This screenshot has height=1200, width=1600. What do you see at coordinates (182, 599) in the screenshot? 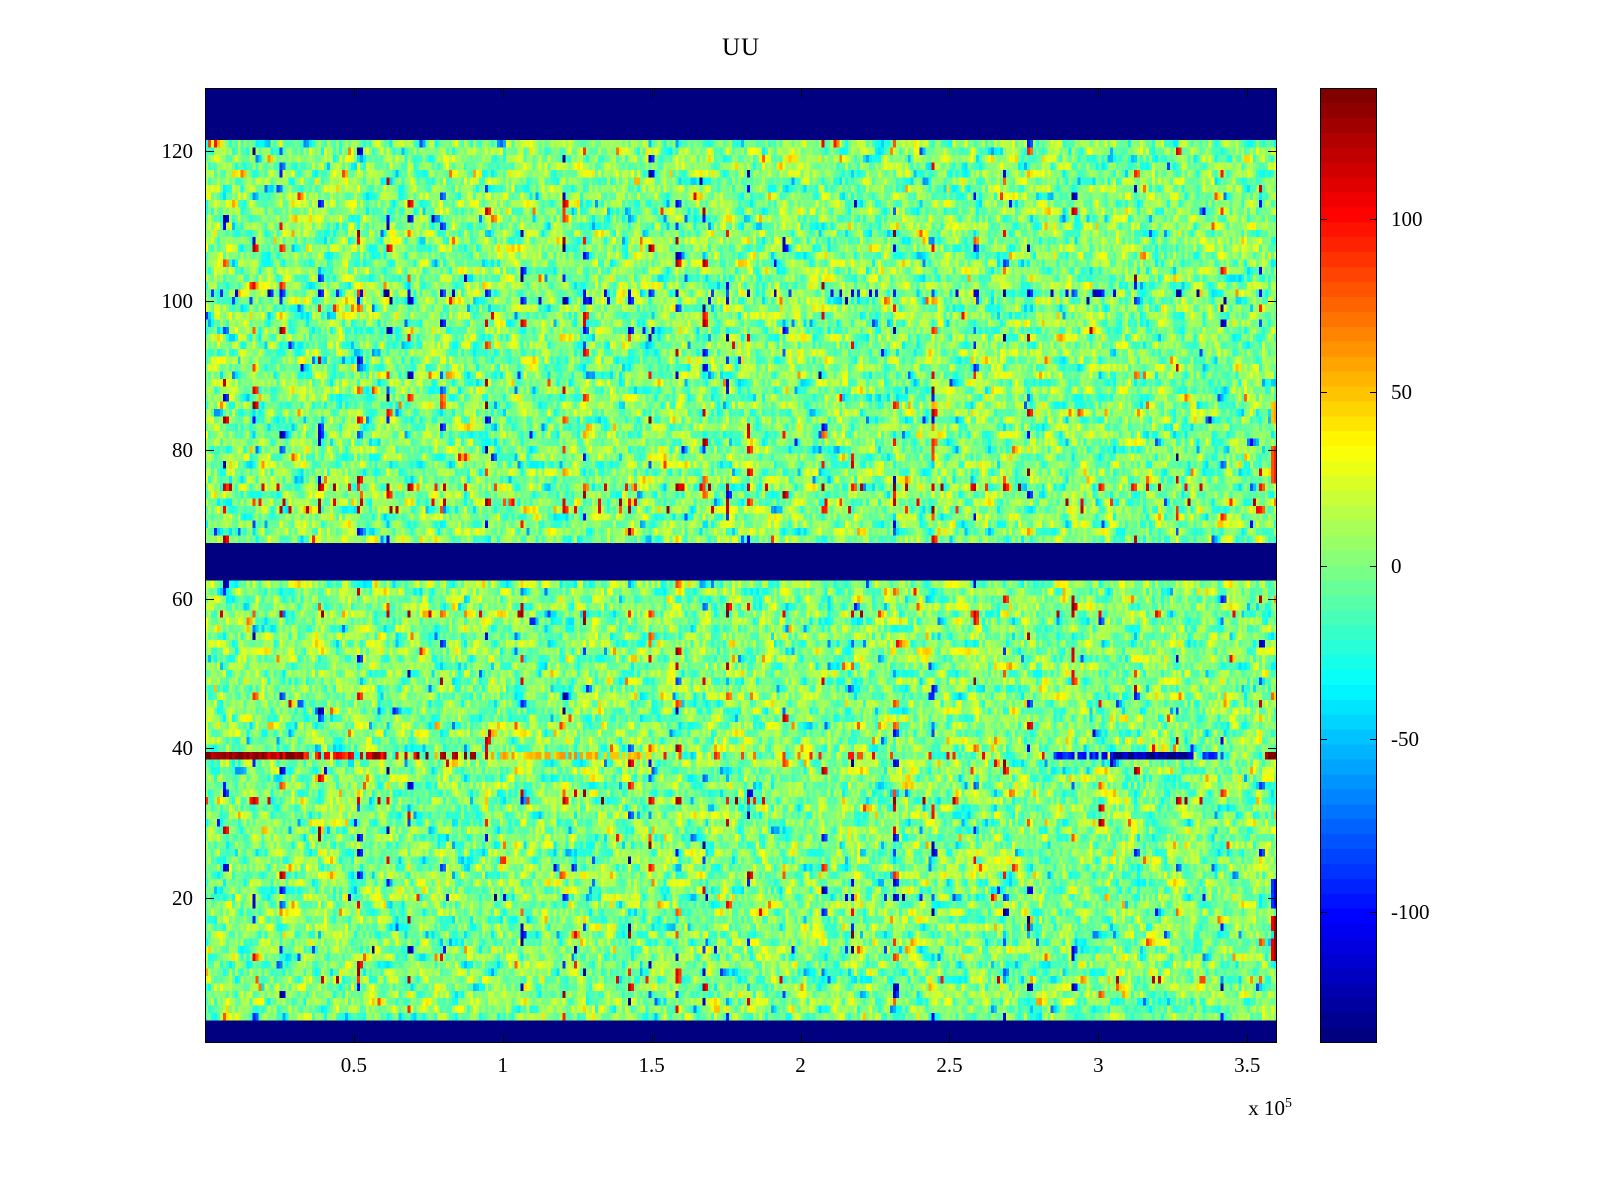
I see `y-tick-label: 60` at bounding box center [182, 599].